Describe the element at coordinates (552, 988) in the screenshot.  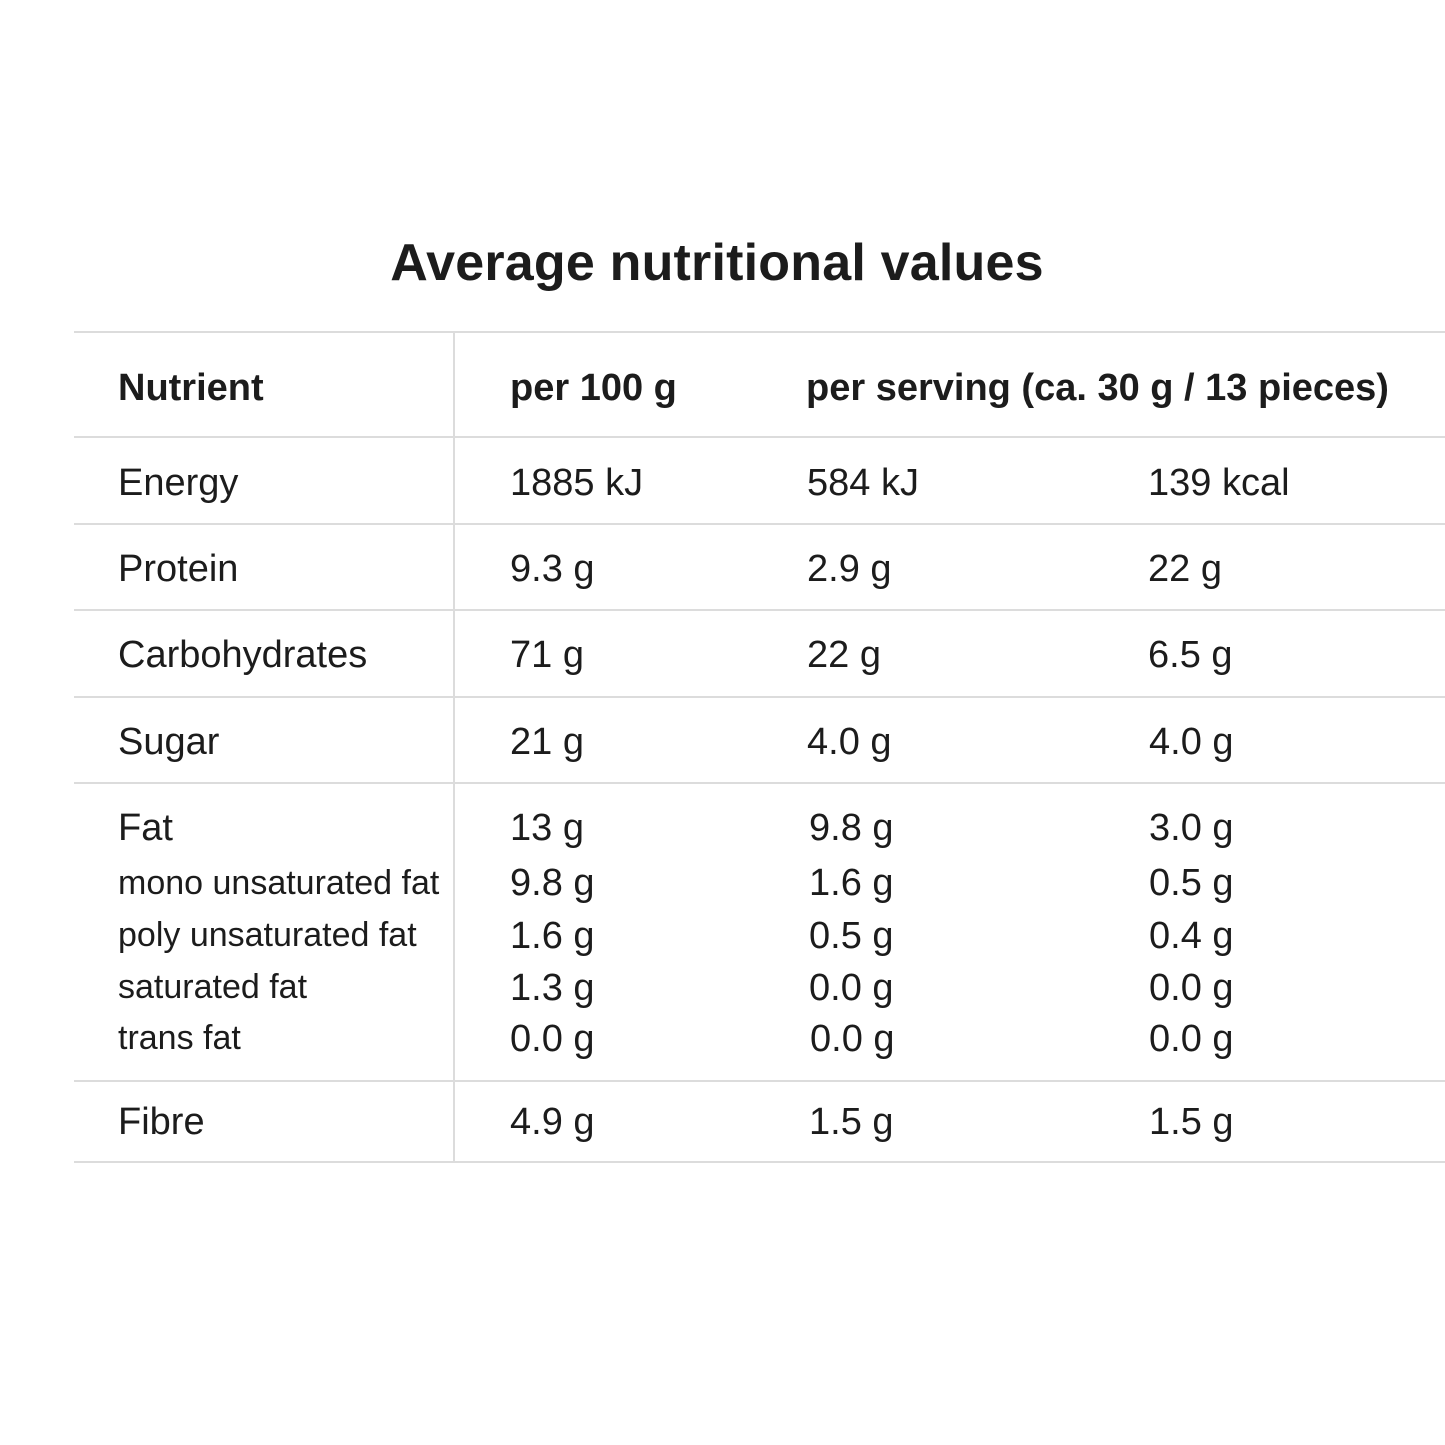
I see `row-saturated-fat-per100: 1.3 g` at that location.